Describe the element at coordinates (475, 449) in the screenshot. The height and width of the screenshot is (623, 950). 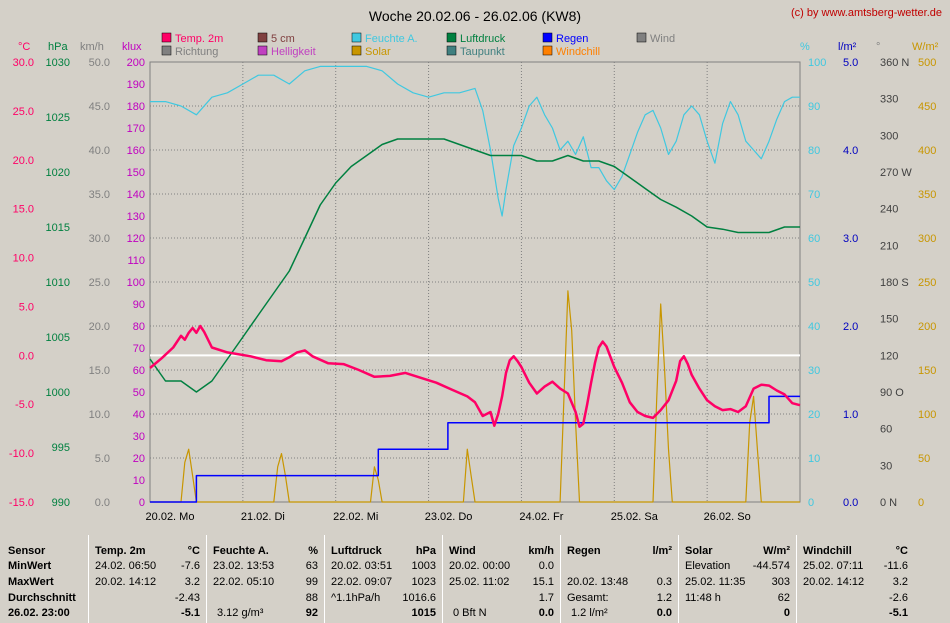
I see `series-regen` at that location.